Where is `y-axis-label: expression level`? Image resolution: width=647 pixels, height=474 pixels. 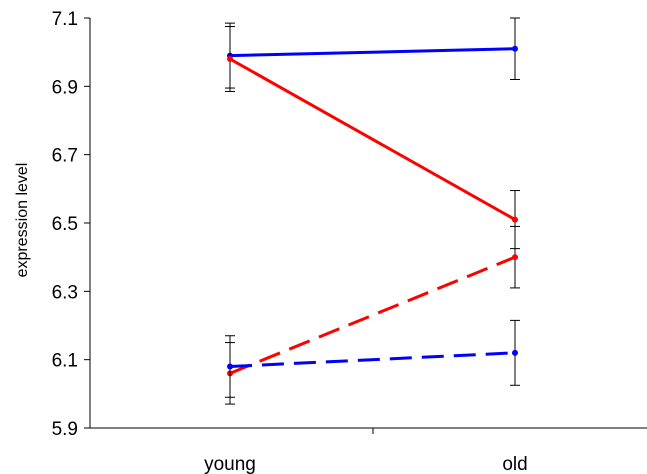
y-axis-label: expression level is located at coordinates (22, 220).